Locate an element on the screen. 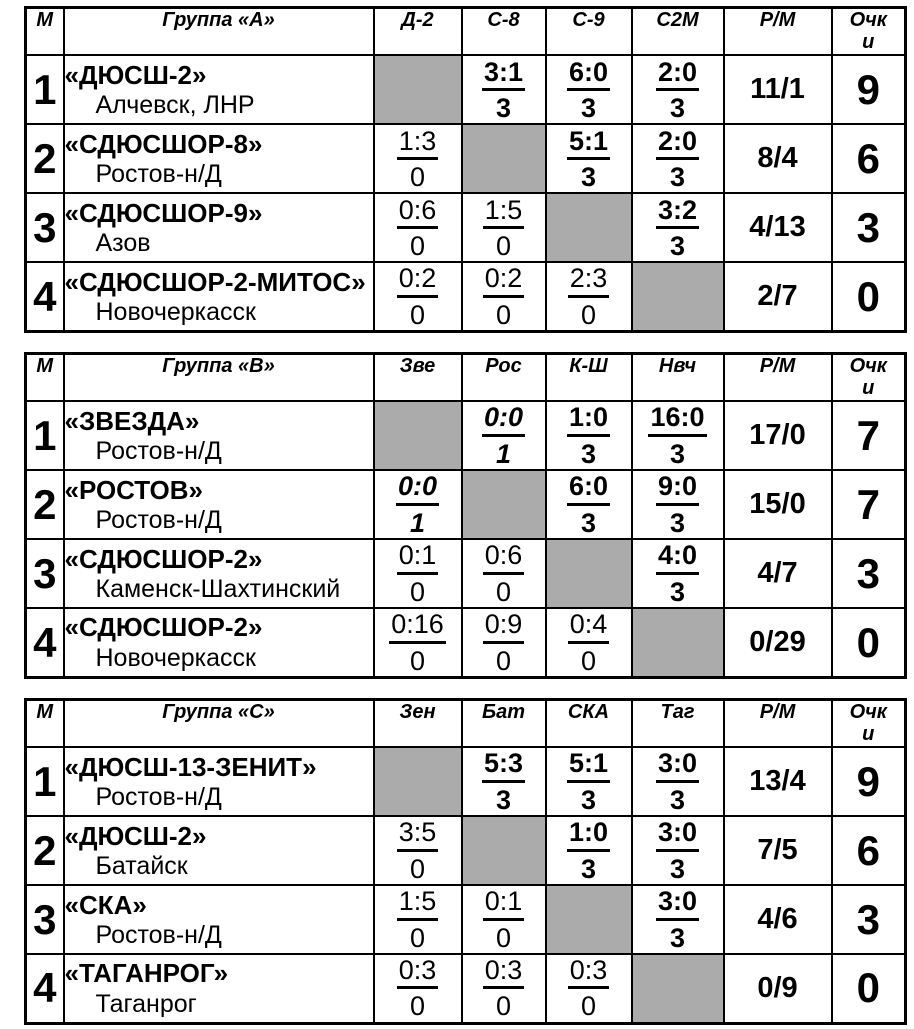  score-cell: 6:0 3 is located at coordinates (588, 505).